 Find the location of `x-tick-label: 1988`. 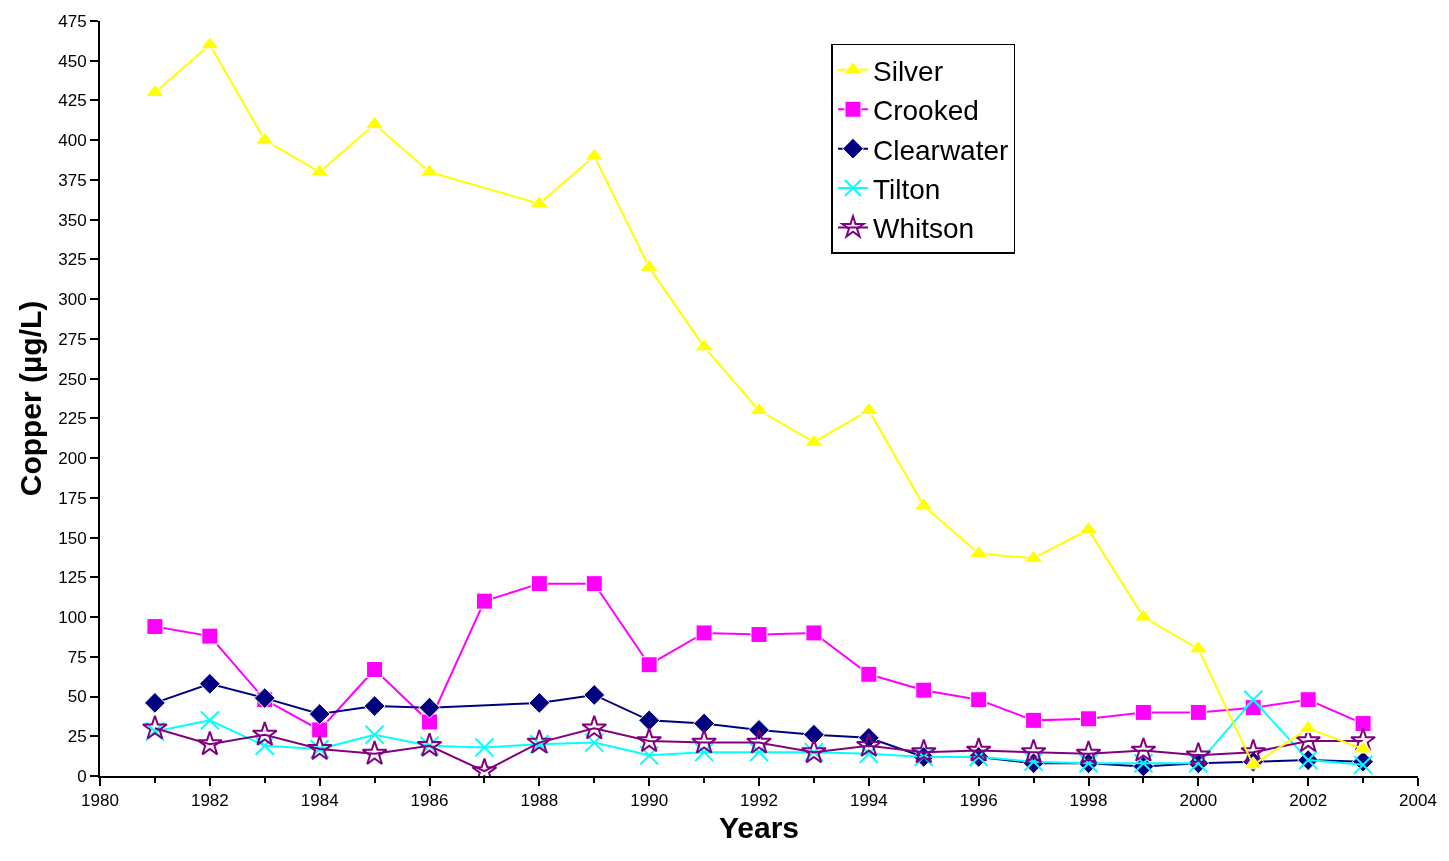

x-tick-label: 1988 is located at coordinates (539, 801).